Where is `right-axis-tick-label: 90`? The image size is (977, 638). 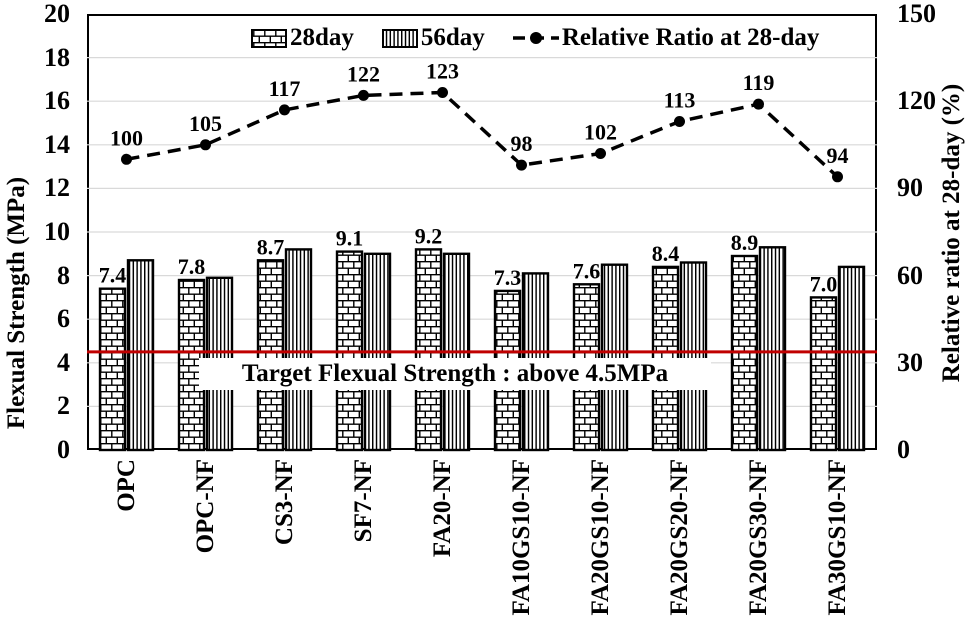 right-axis-tick-label: 90 is located at coordinates (910, 188).